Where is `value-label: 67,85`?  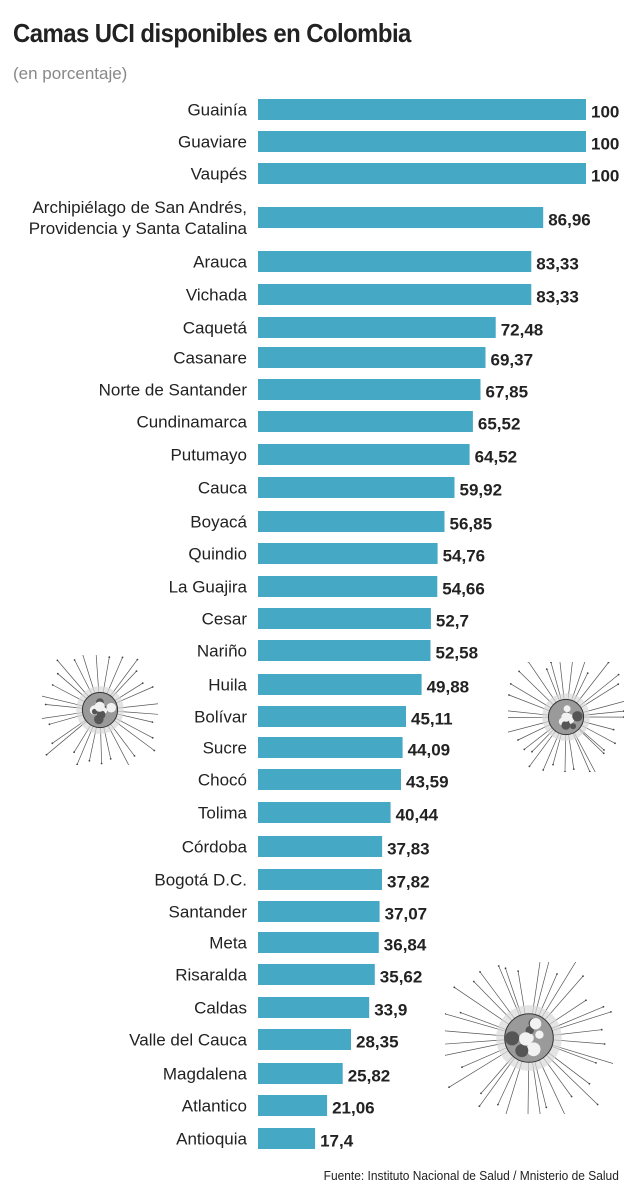
value-label: 67,85 is located at coordinates (507, 392).